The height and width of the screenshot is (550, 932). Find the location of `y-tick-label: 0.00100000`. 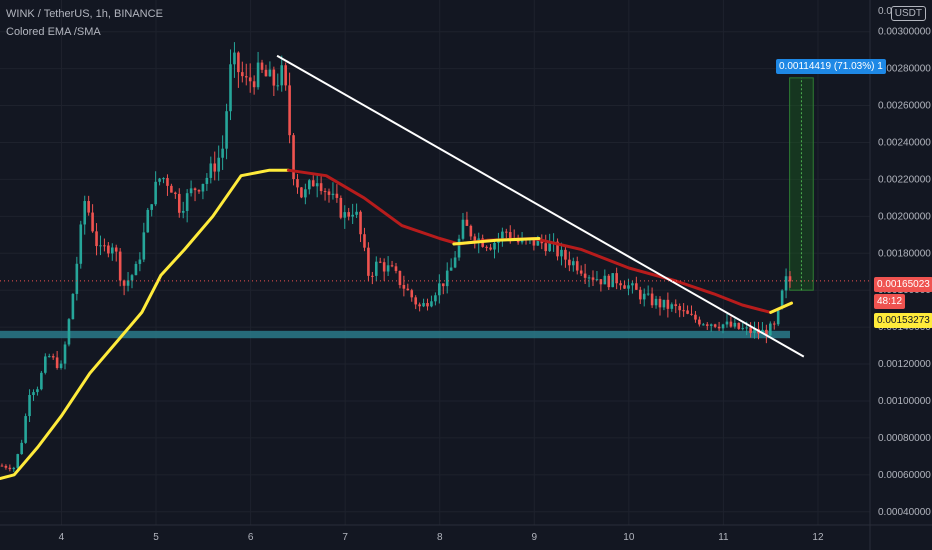

y-tick-label: 0.00100000 is located at coordinates (904, 401).